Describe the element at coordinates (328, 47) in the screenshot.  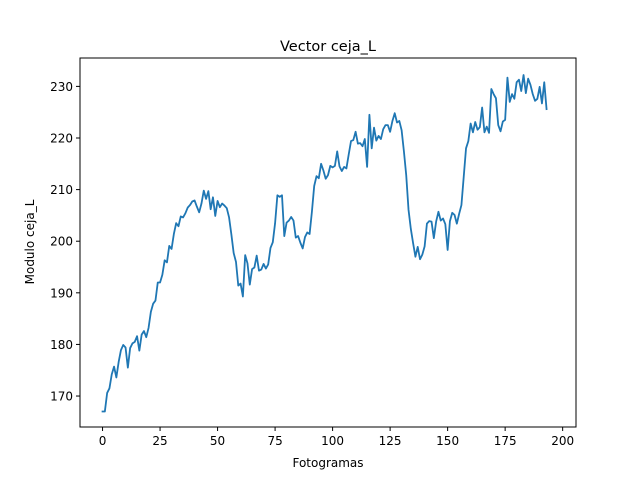
I see `chart-title: Vector ceja_L` at that location.